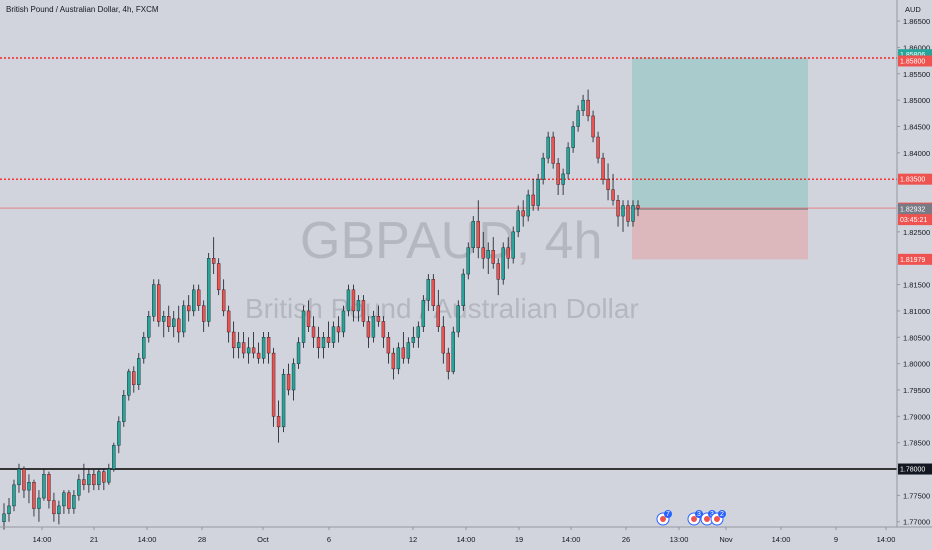 The image size is (932, 550). What do you see at coordinates (668, 514) in the screenshot?
I see `event-count-badge` at bounding box center [668, 514].